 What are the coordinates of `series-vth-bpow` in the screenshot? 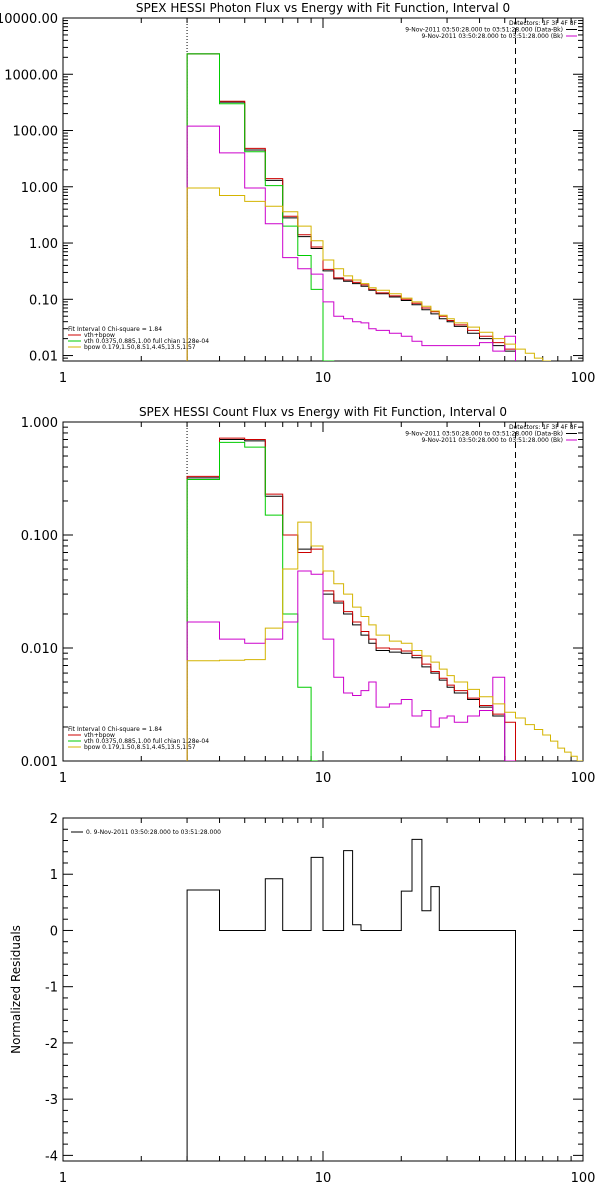 It's located at (351, 599).